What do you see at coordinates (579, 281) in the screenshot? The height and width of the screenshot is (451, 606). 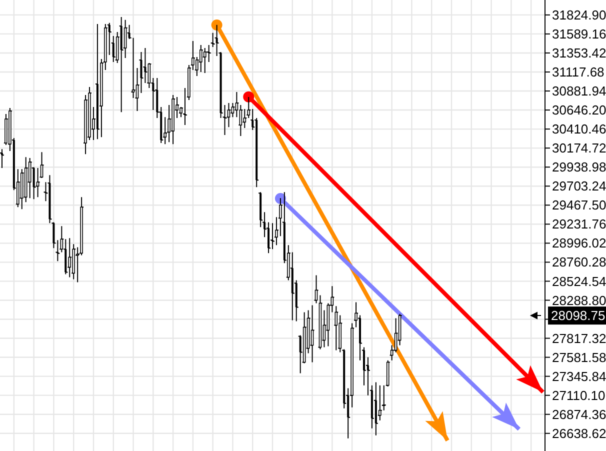 I see `y-tick-label: 28524.54` at bounding box center [579, 281].